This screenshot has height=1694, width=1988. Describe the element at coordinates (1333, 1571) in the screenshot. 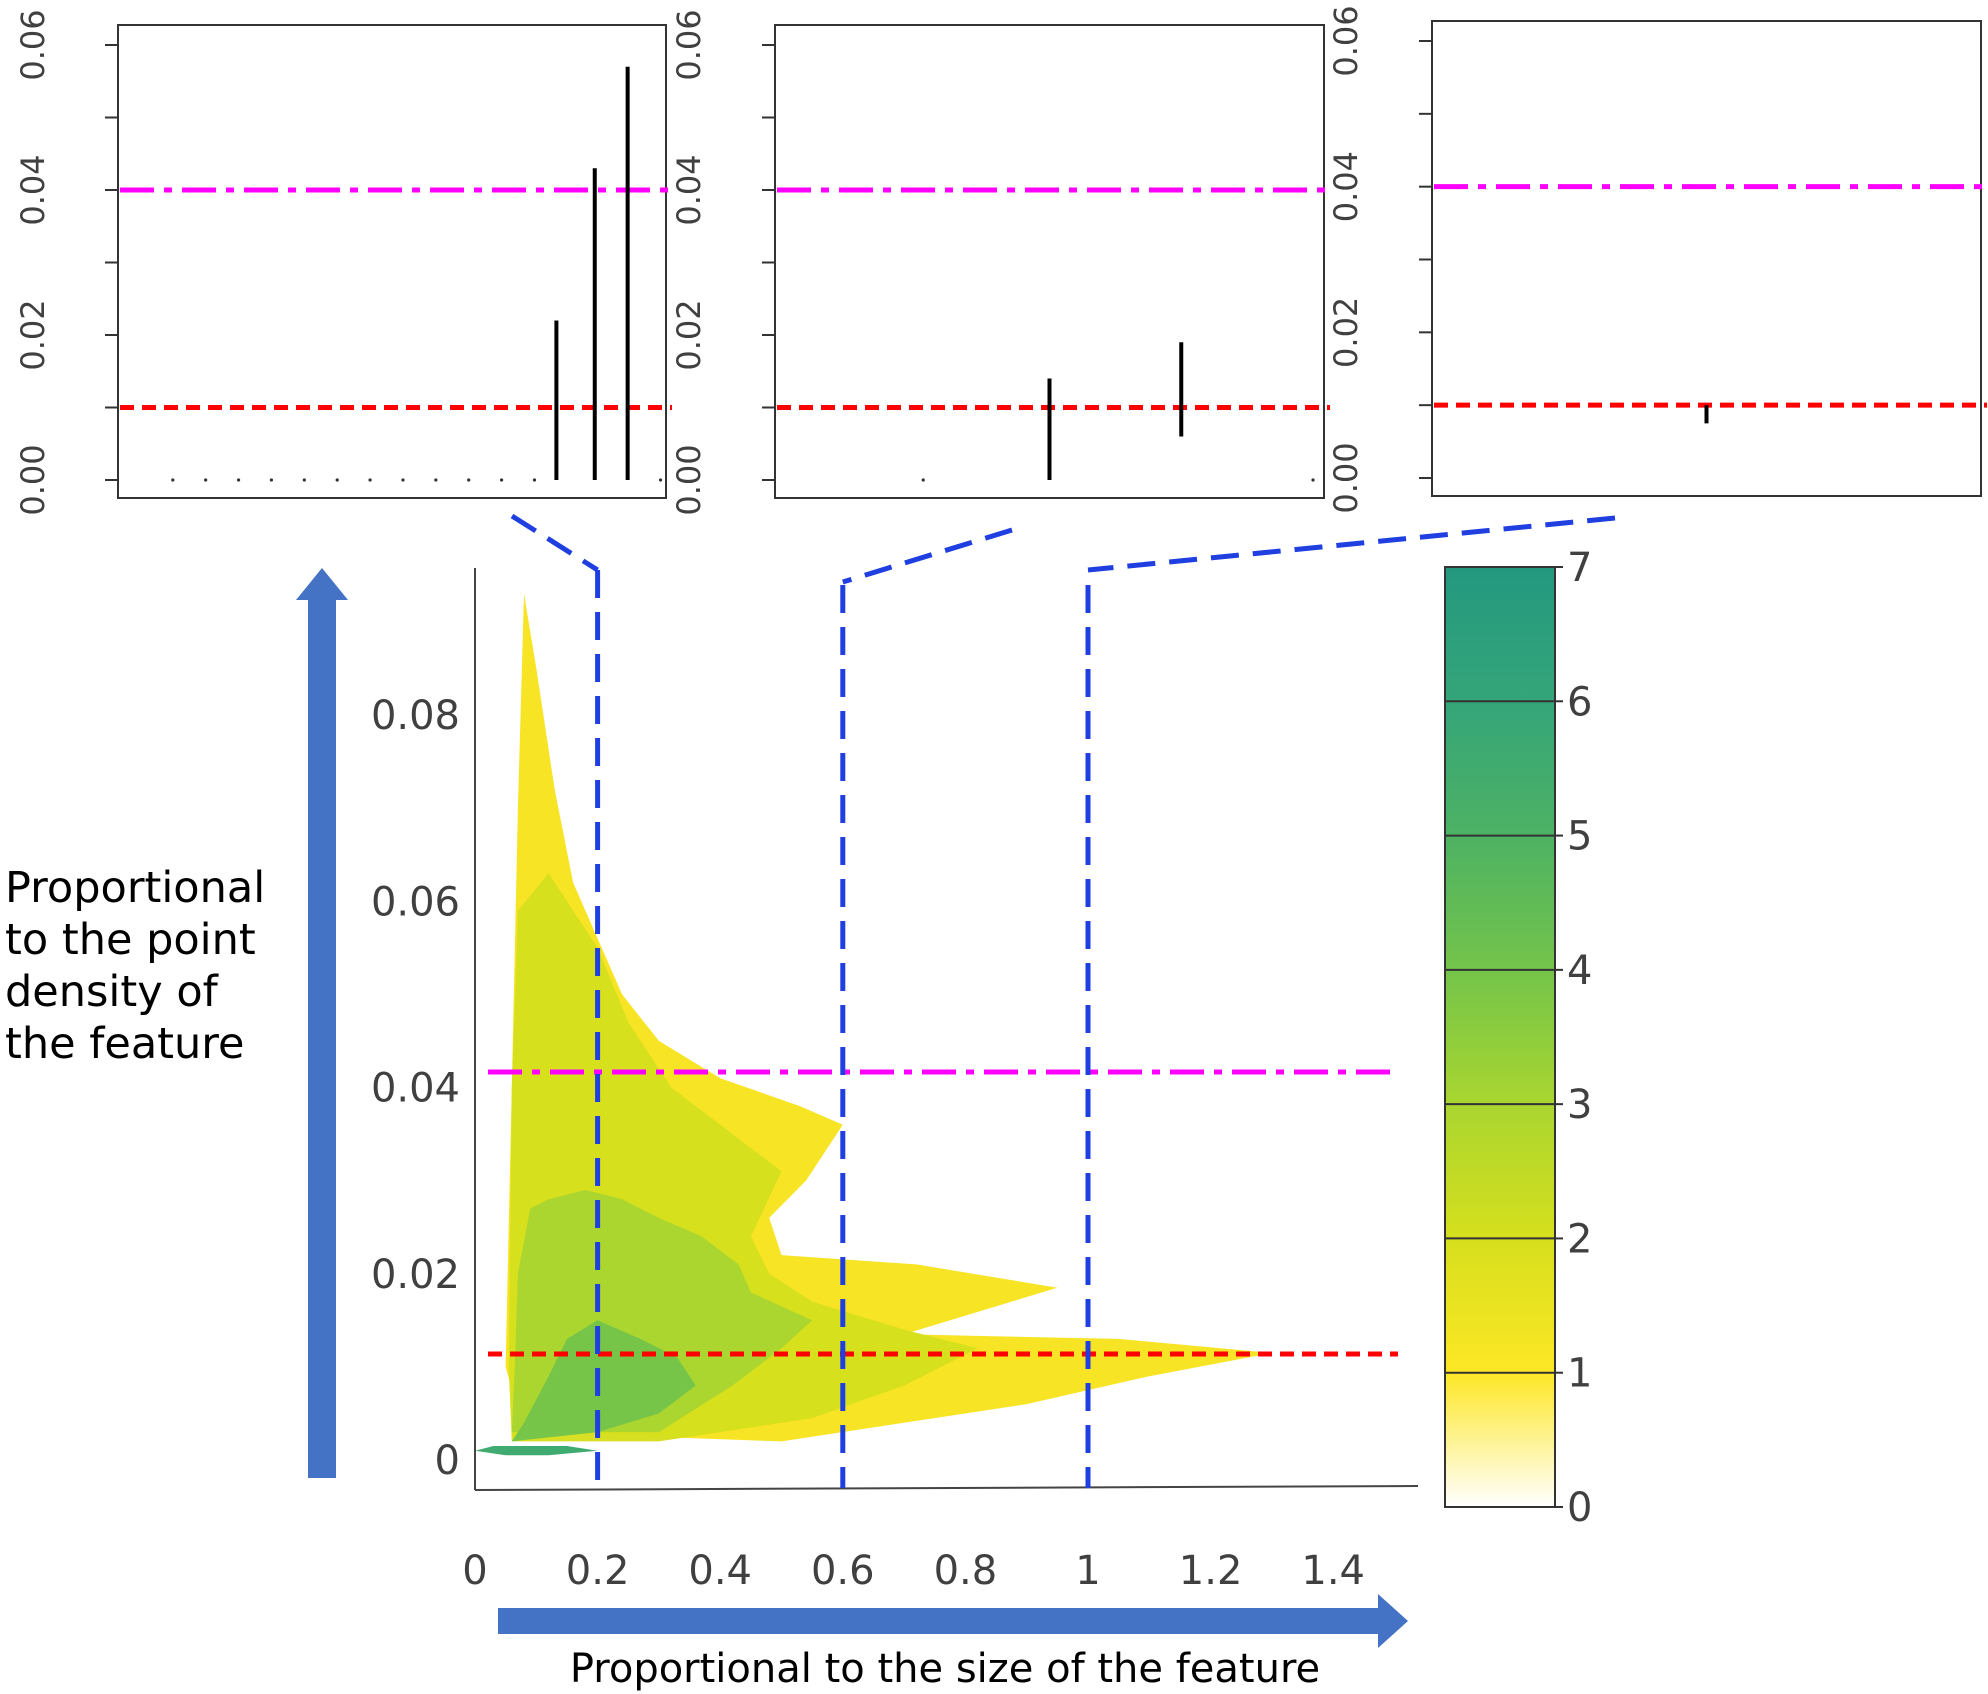

I see `x-tick-label: 1.4` at that location.